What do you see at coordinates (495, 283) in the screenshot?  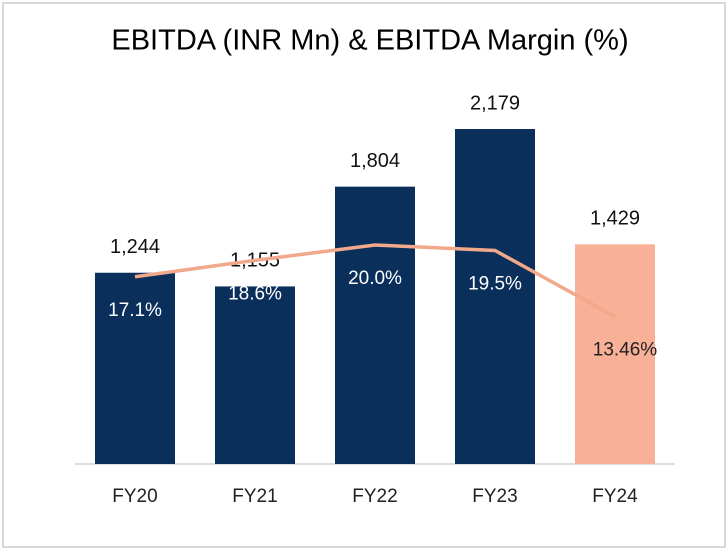 I see `line-value-label: 19.5%` at bounding box center [495, 283].